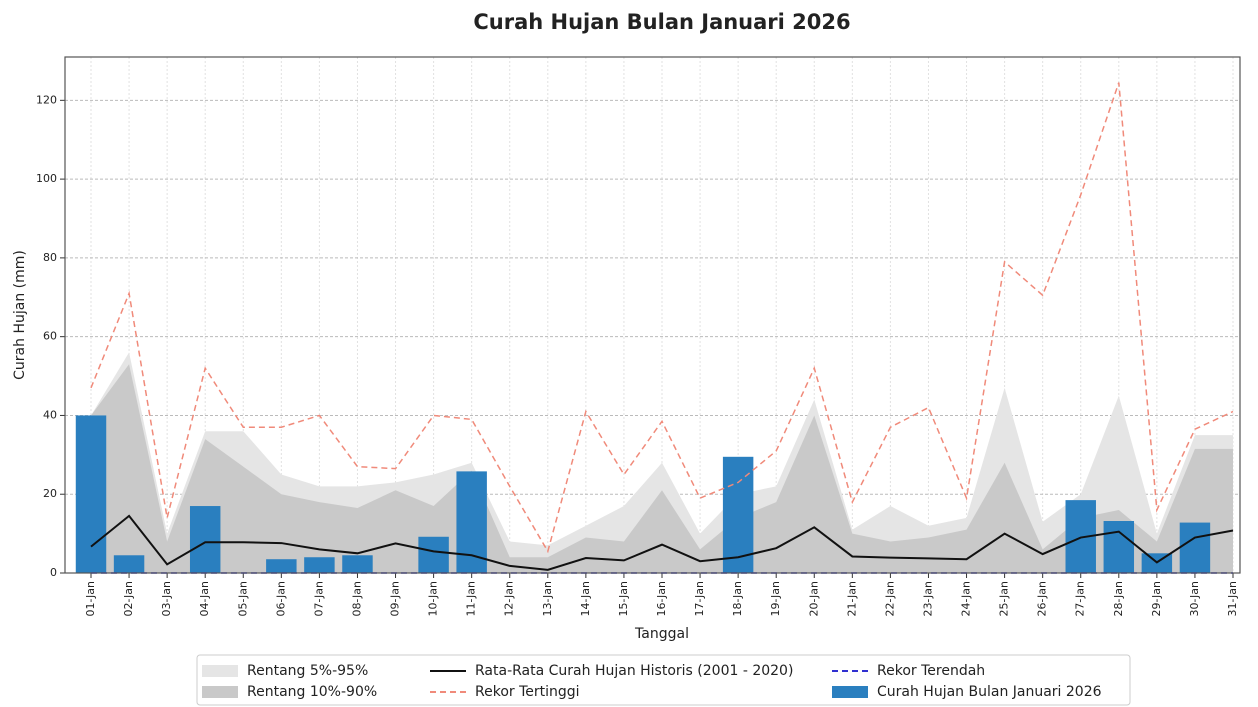 Image resolution: width=1258 pixels, height=707 pixels. What do you see at coordinates (46, 178) in the screenshot?
I see `y-tick-label: 100` at bounding box center [46, 178].